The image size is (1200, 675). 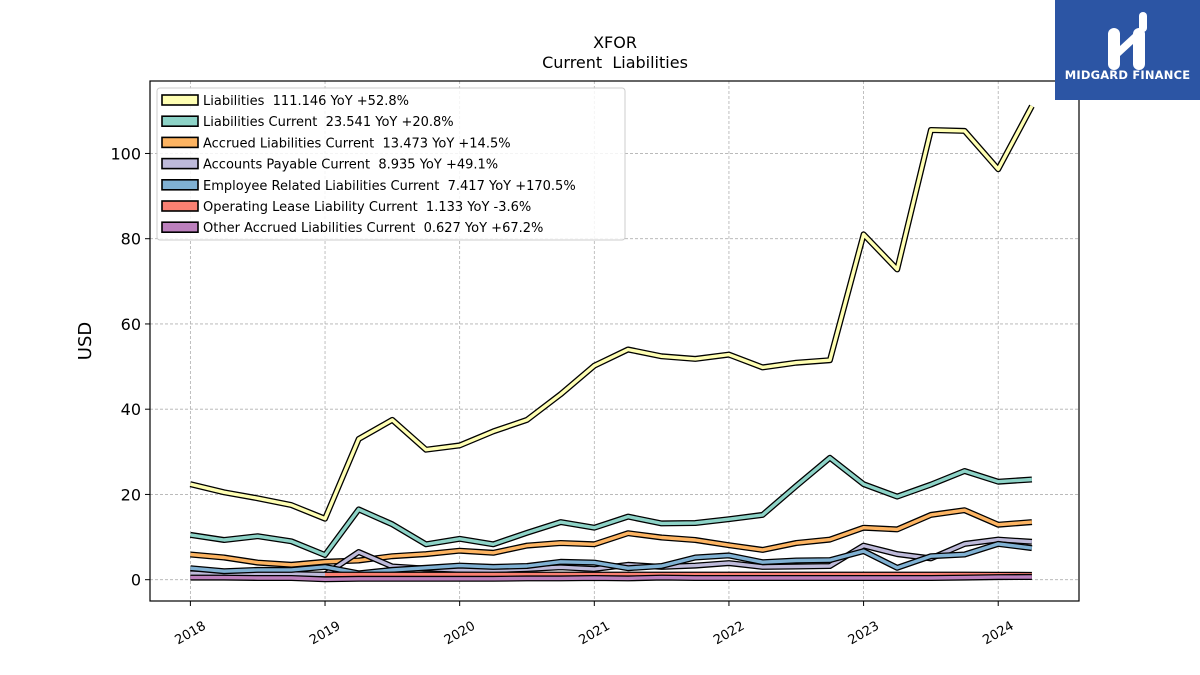 I want to click on y-tick-label: 100, so click(x=125, y=153).